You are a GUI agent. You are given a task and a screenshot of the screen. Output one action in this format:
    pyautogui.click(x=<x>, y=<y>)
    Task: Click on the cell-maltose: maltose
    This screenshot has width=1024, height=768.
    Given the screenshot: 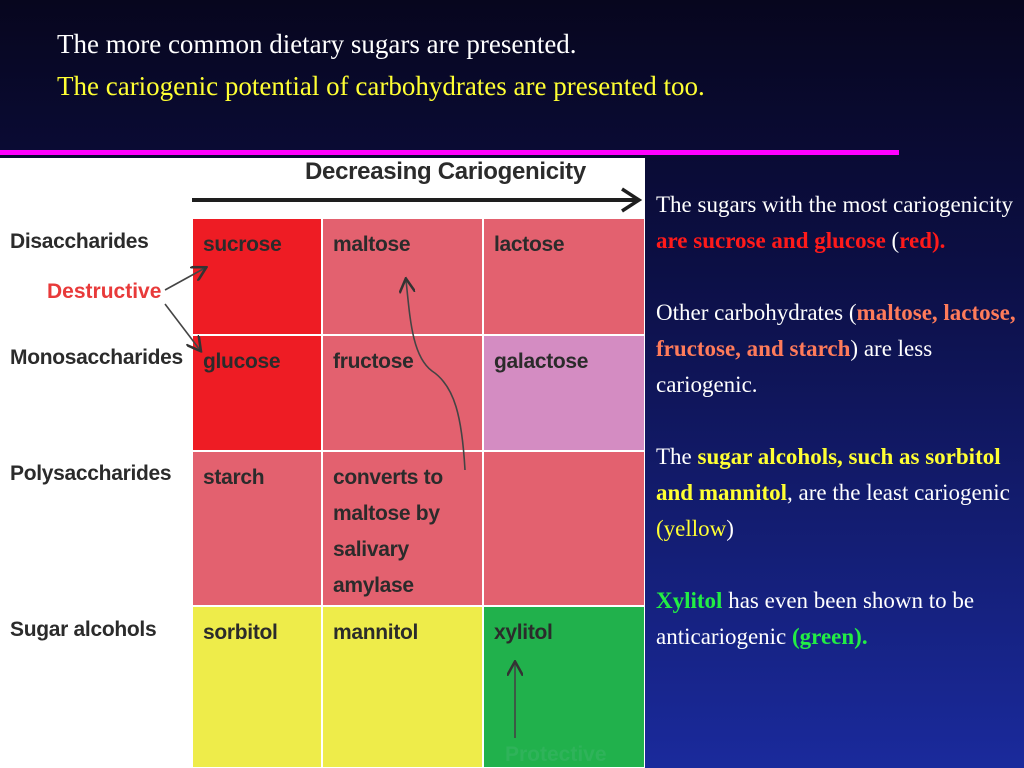 What is the action you would take?
    pyautogui.click(x=402, y=276)
    